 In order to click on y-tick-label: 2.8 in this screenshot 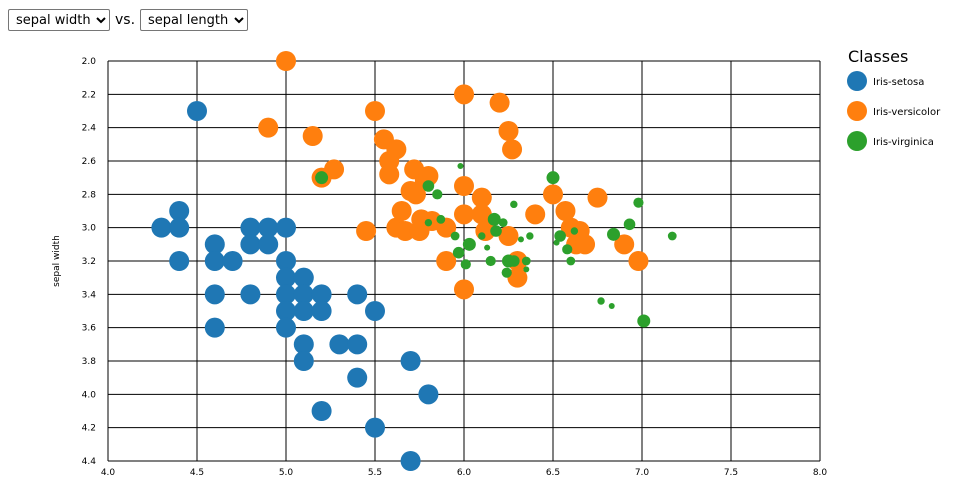, I will do `click(89, 195)`.